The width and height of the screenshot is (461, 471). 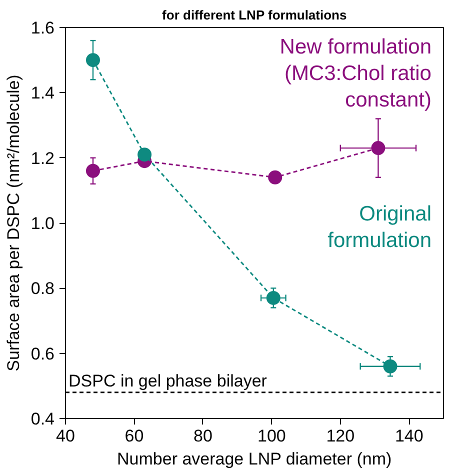 I want to click on x-tick-label: 60, so click(x=134, y=436).